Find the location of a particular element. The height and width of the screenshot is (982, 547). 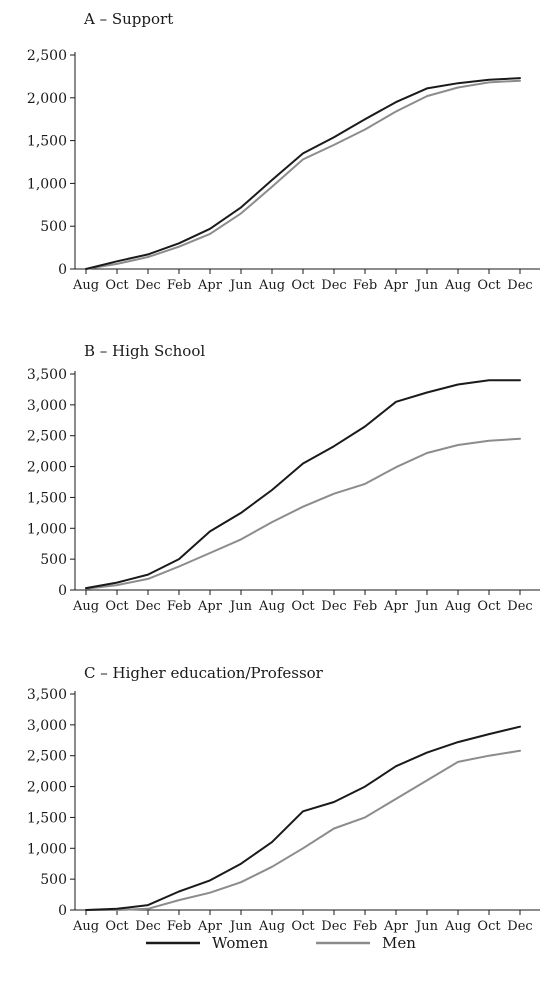

legend-label-women: Women is located at coordinates (240, 943).